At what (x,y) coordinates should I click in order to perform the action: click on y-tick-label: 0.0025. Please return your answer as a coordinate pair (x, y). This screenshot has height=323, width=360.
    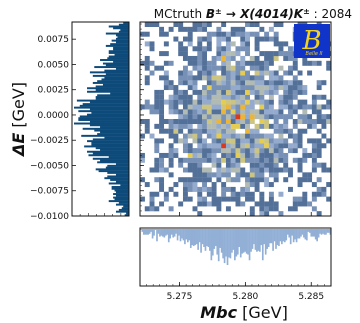
    Looking at the image, I should click on (54, 91).